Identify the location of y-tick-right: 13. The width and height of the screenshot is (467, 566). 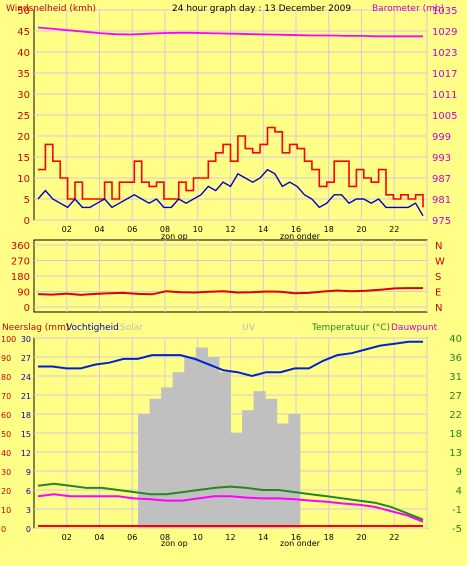
(455, 453).